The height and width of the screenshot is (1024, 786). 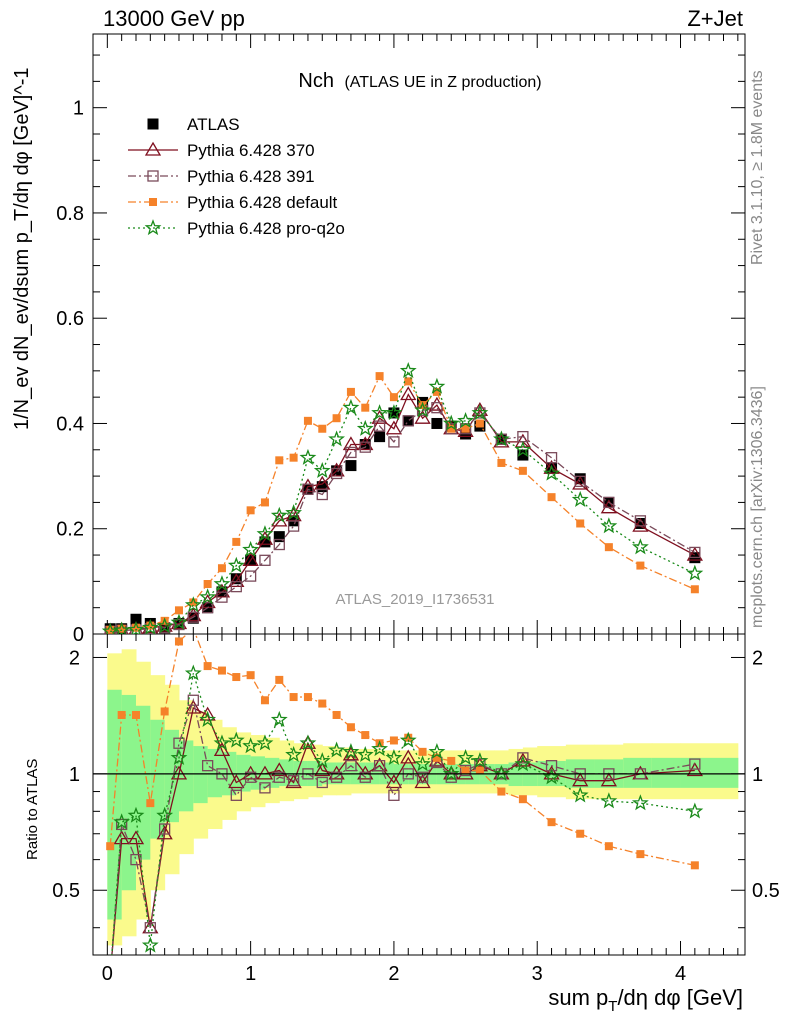 What do you see at coordinates (612, 1006) in the screenshot?
I see `x-axis-label-sub: T` at bounding box center [612, 1006].